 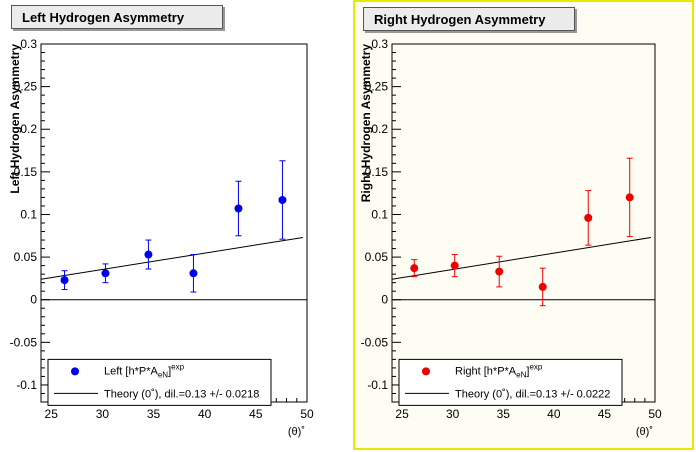 What do you see at coordinates (499, 370) in the screenshot?
I see `legend-data-label: Right [h*P*AeN]exp` at bounding box center [499, 370].